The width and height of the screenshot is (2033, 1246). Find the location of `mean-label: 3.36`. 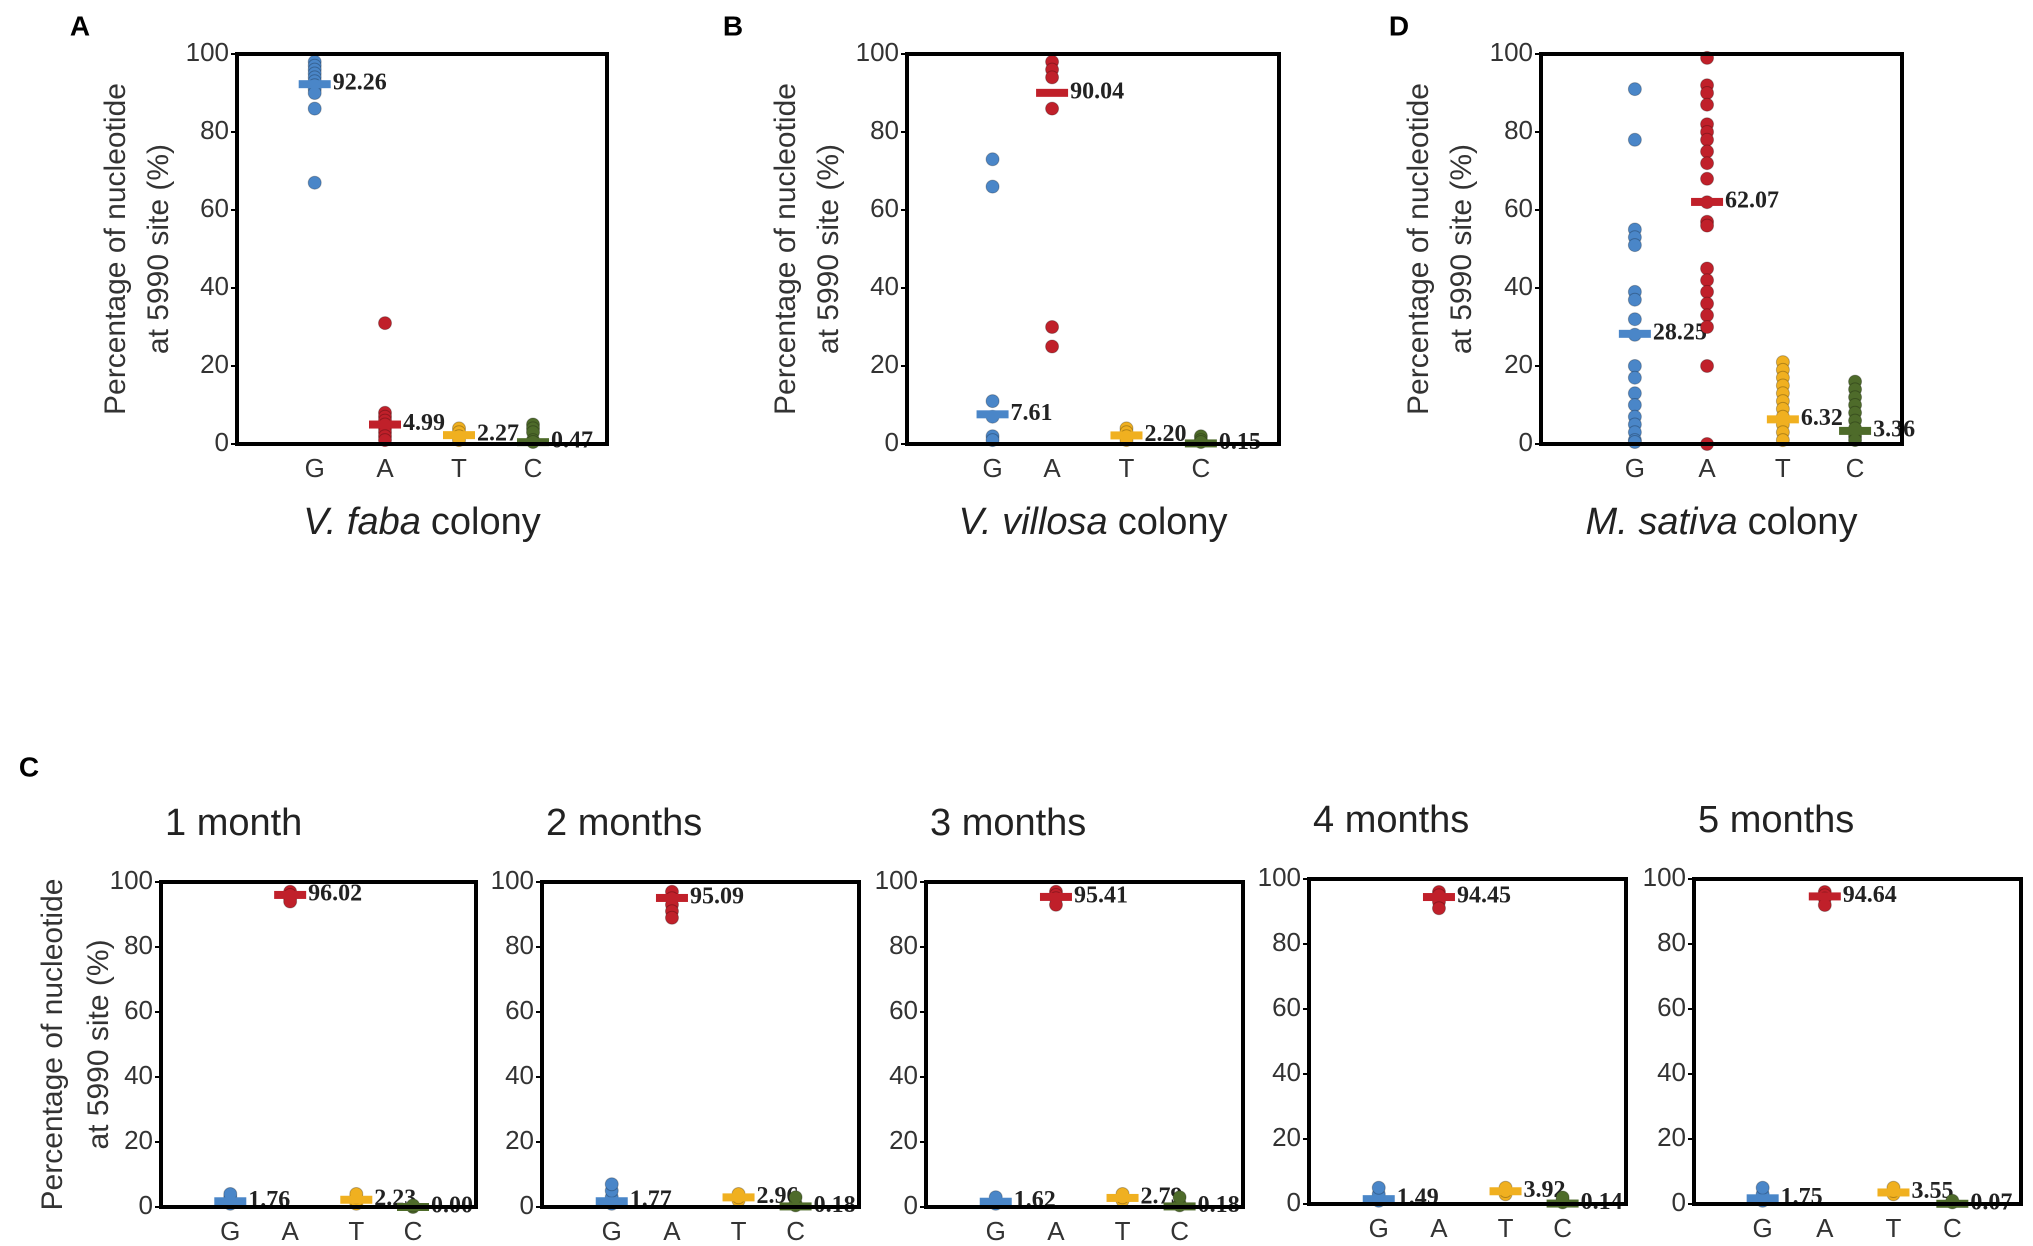

mean-label: 3.36 is located at coordinates (1894, 429).